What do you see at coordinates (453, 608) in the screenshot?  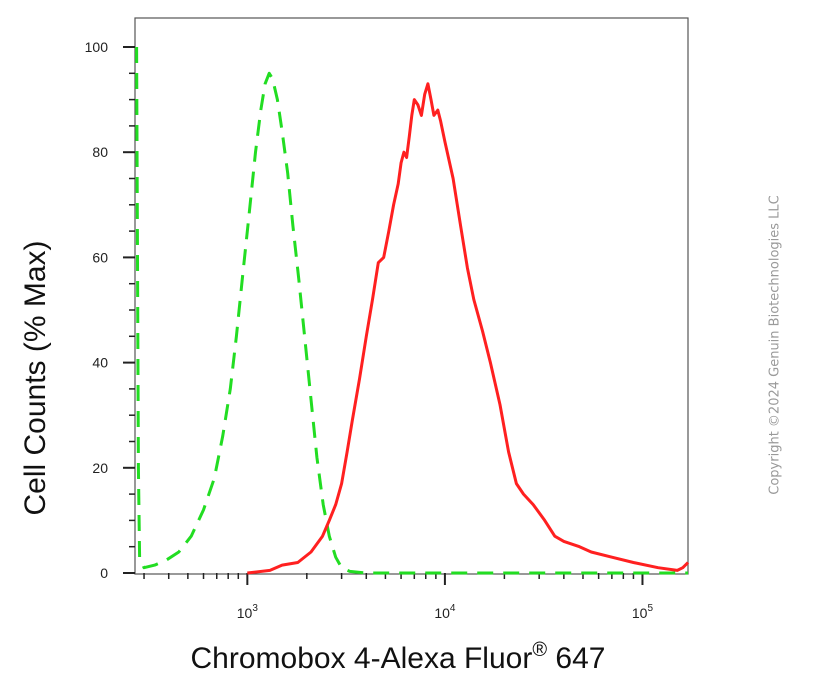 I see `x-tick-exponent: 4` at bounding box center [453, 608].